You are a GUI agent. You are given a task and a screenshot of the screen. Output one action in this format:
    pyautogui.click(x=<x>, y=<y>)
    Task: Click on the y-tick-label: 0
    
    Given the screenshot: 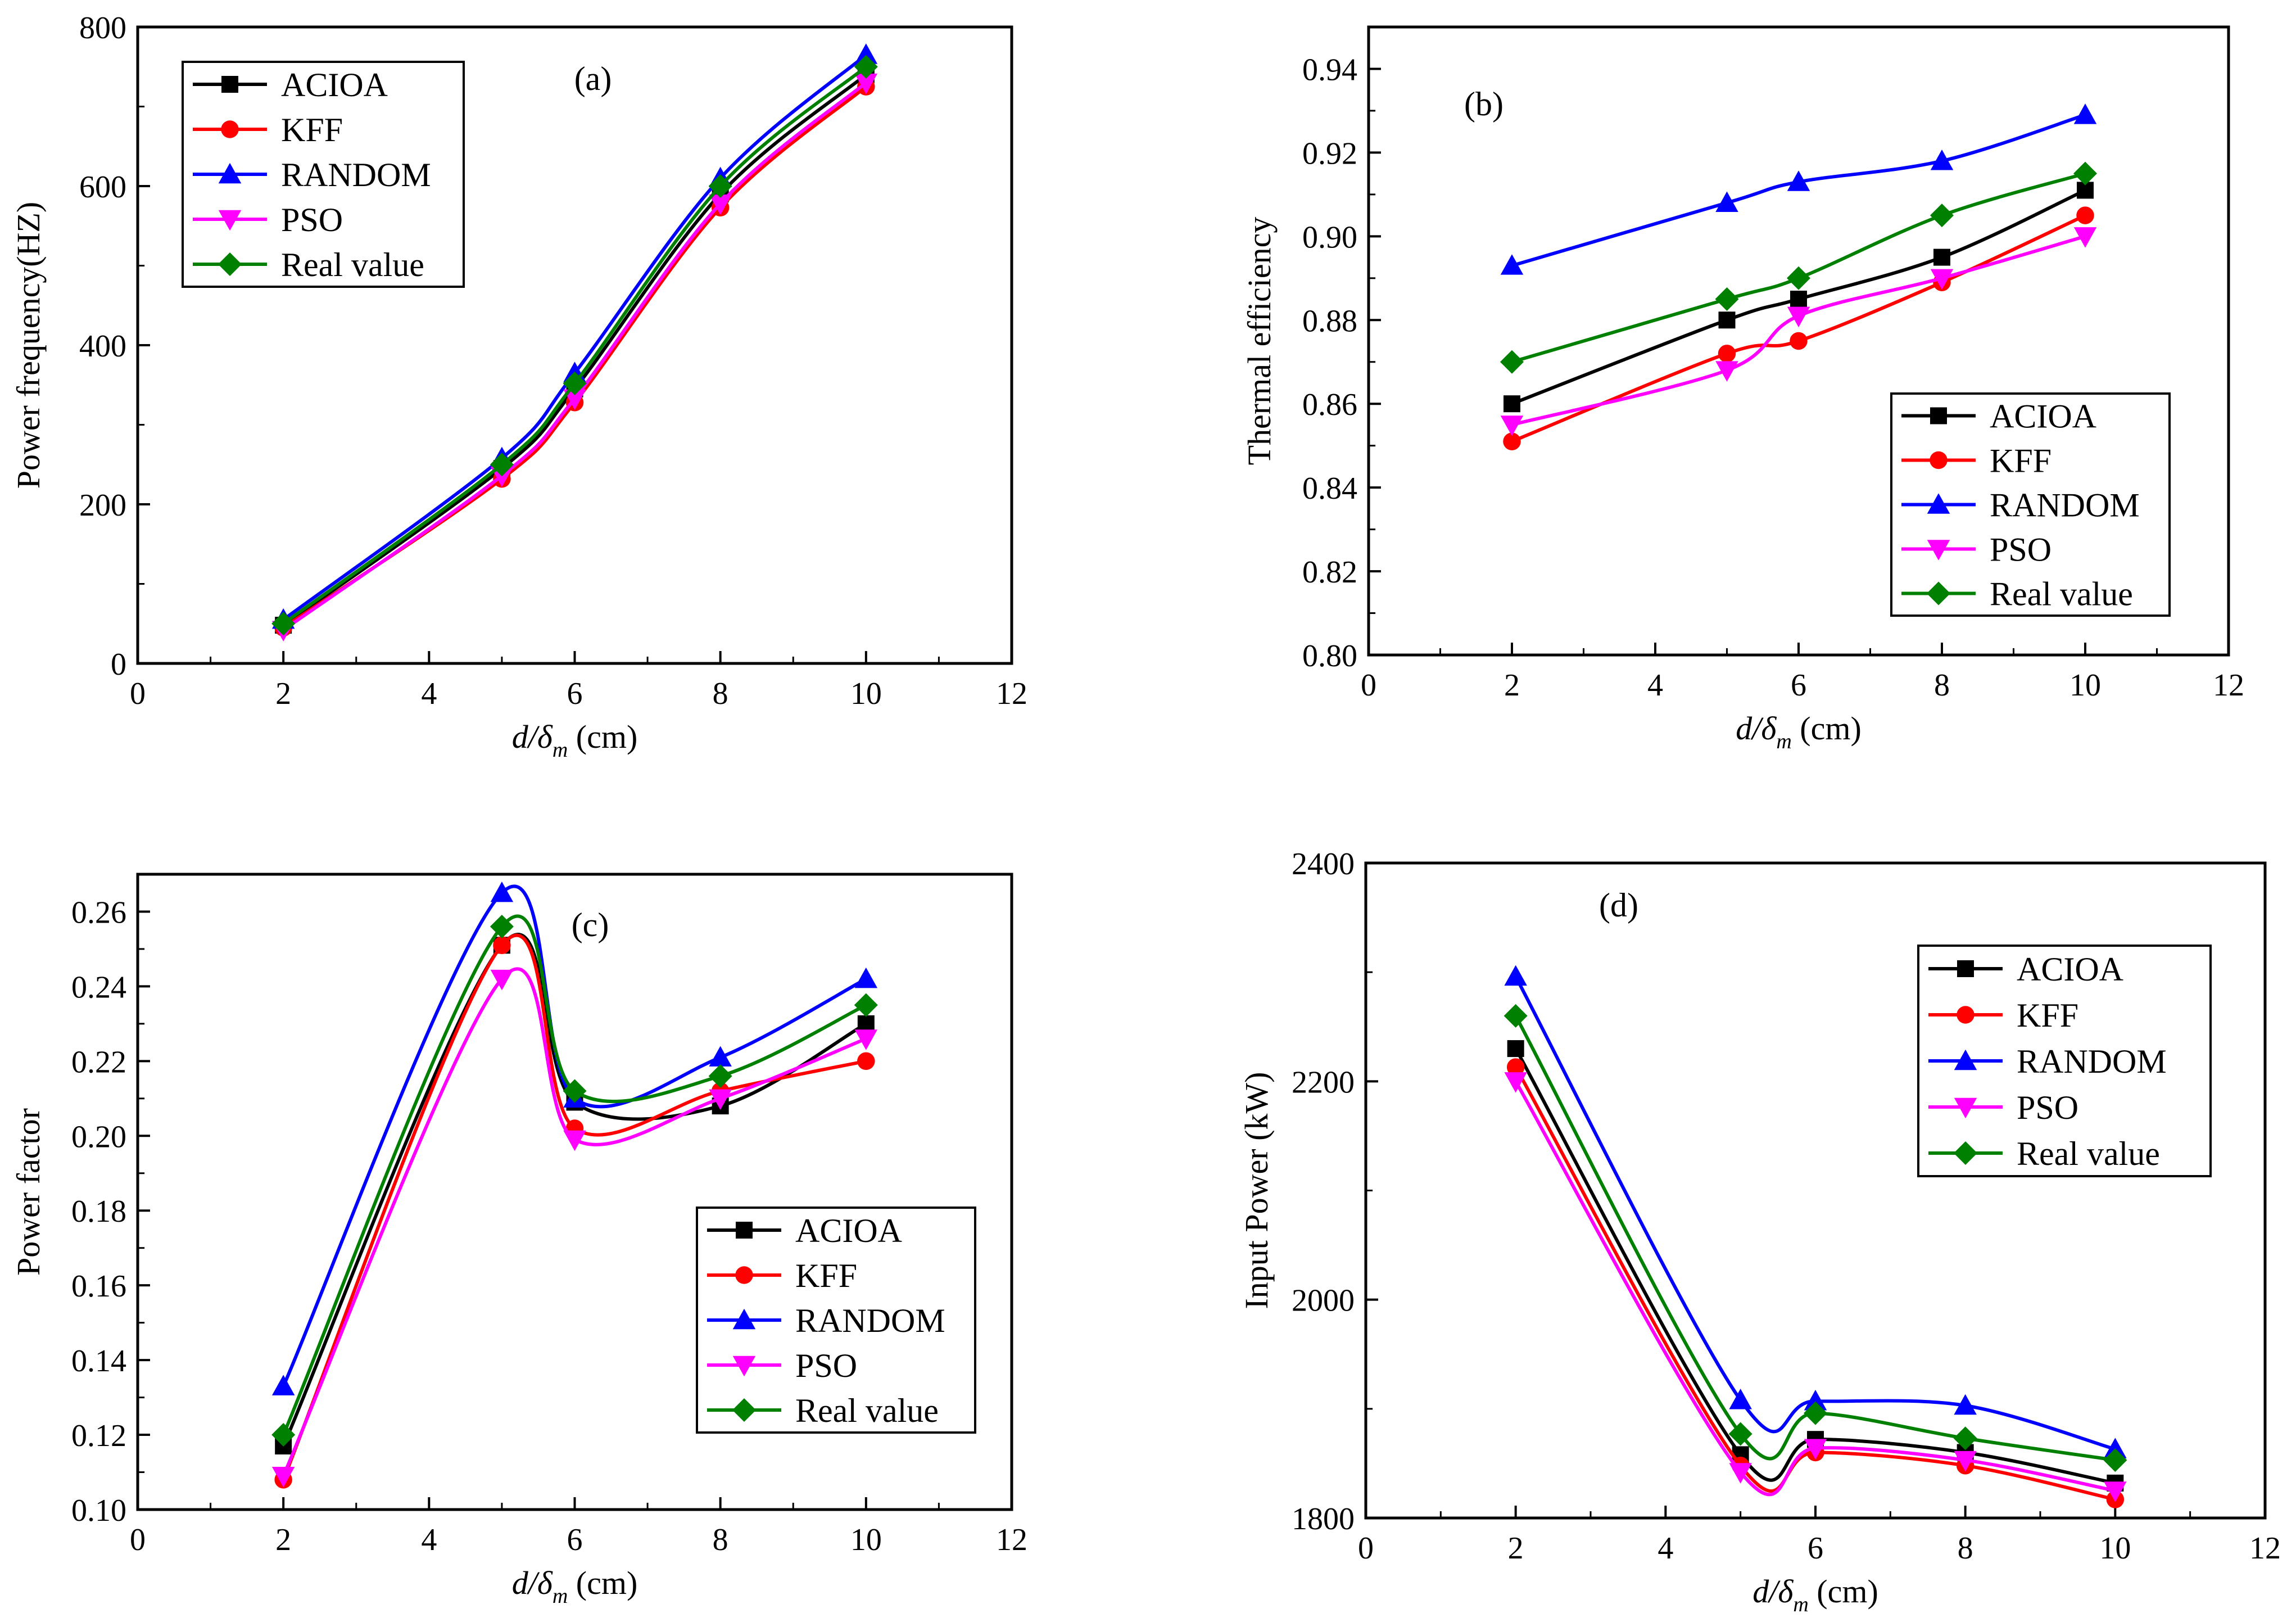 What is the action you would take?
    pyautogui.click(x=118, y=664)
    